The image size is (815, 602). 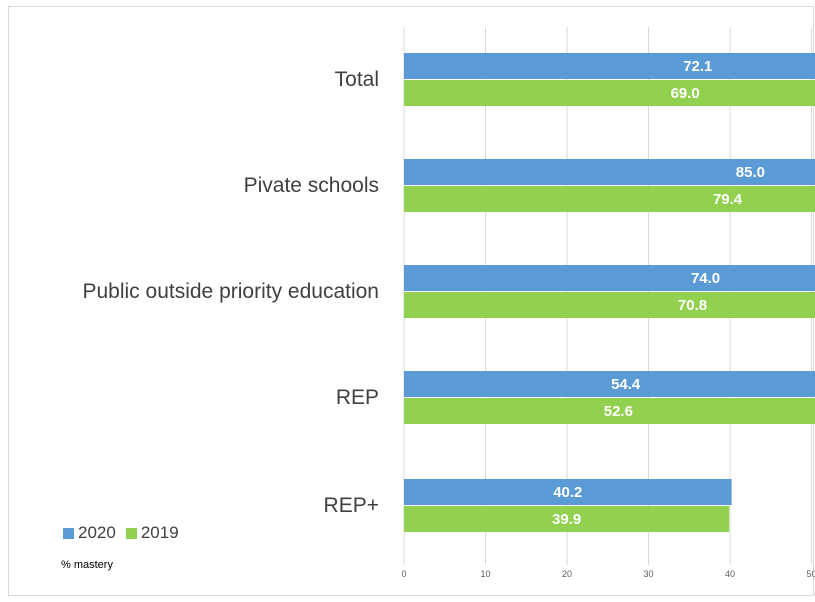 What do you see at coordinates (692, 305) in the screenshot?
I see `data-label: 70.8` at bounding box center [692, 305].